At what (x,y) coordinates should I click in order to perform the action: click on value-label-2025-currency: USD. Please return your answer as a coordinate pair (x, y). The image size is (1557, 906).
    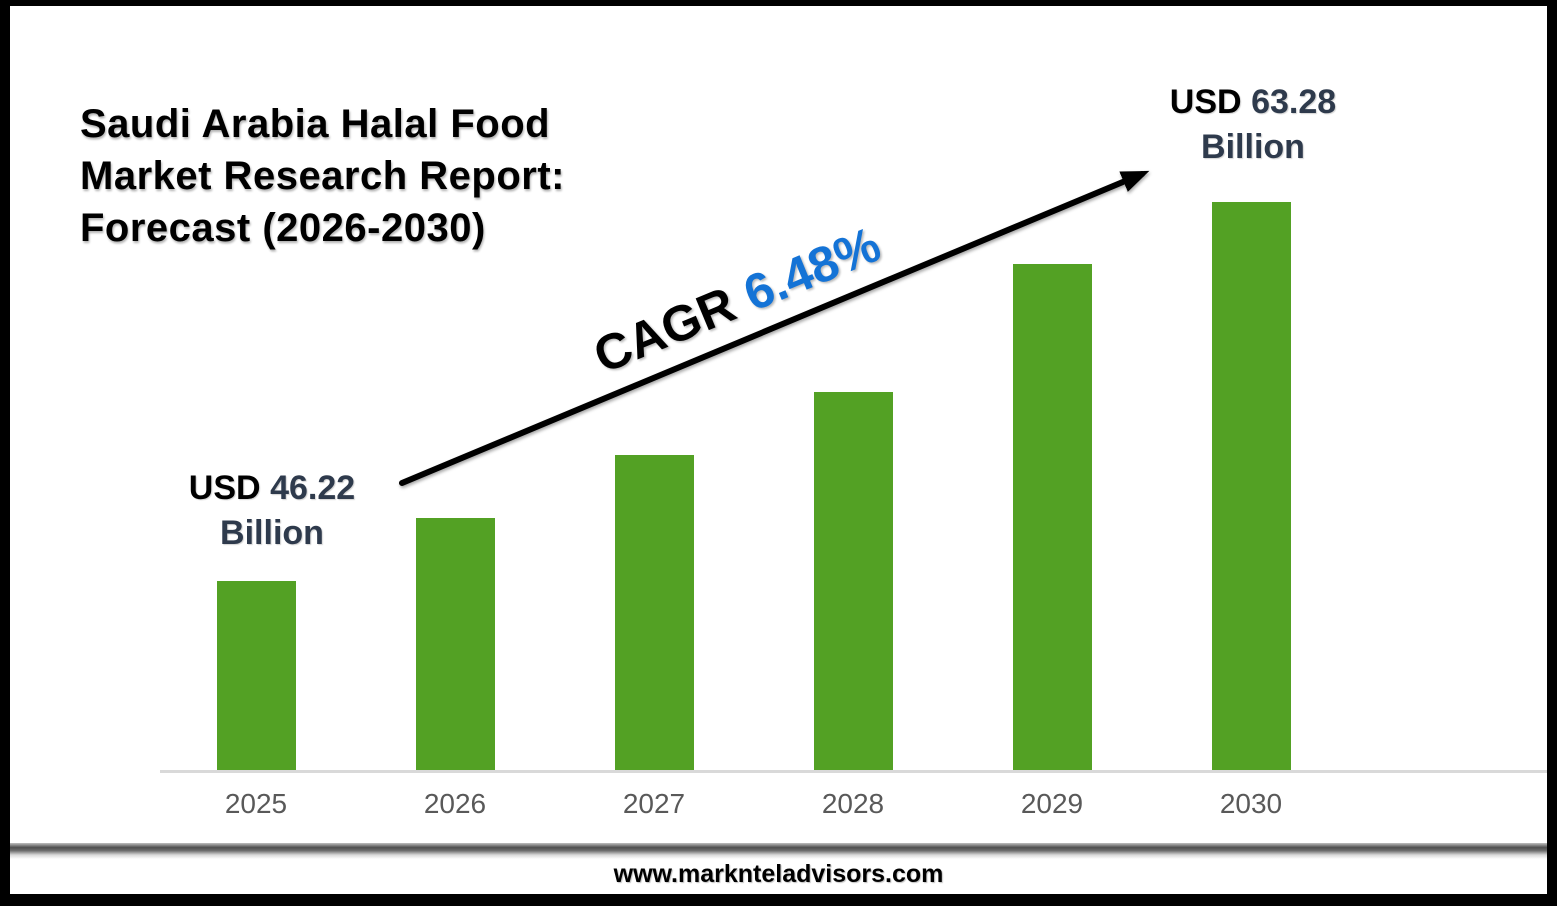
    Looking at the image, I should click on (224, 488).